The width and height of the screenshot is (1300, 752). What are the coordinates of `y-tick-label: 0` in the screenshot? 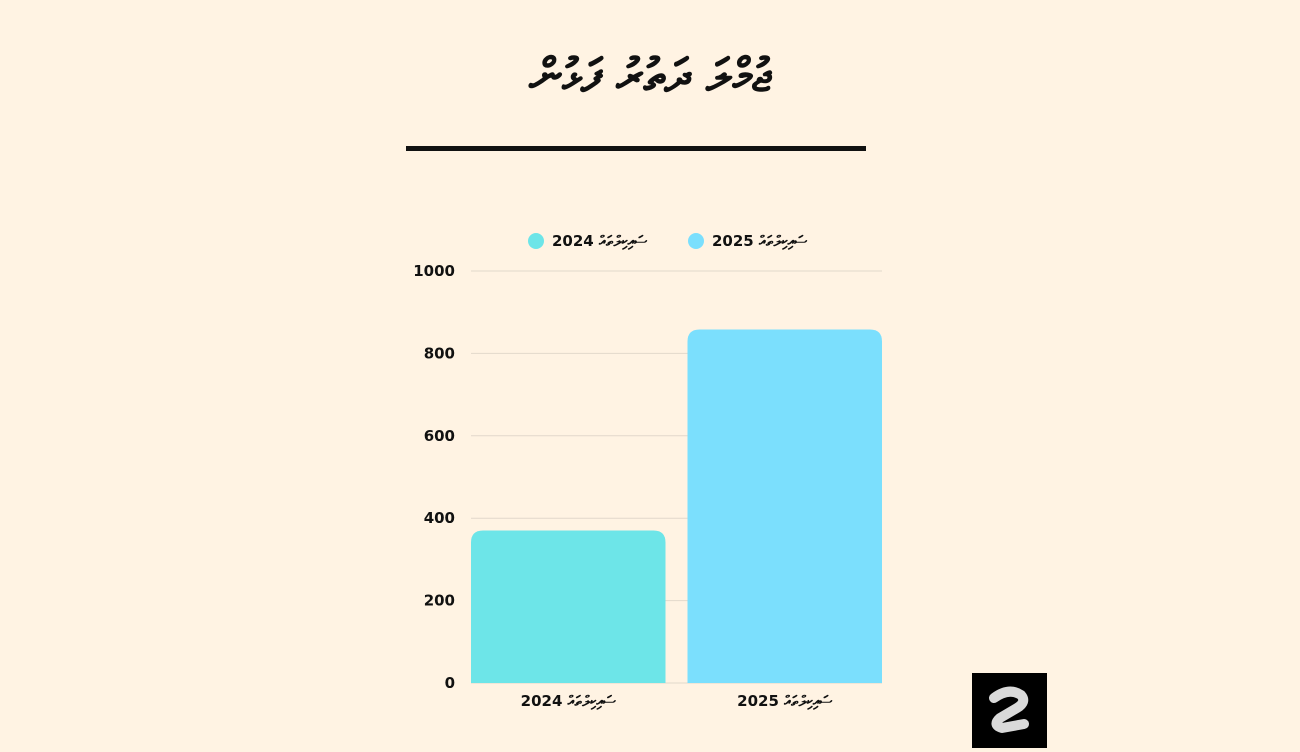 It's located at (450, 683).